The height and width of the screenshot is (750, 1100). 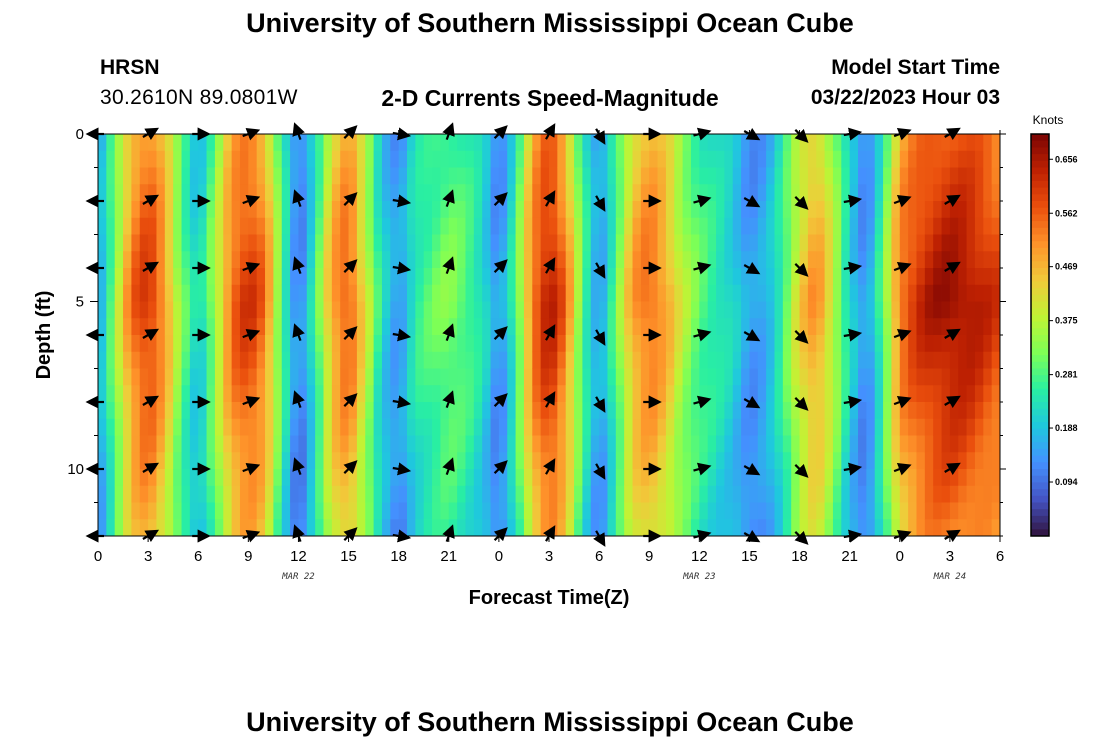 What do you see at coordinates (499, 556) in the screenshot?
I see `x-tick-label: 0` at bounding box center [499, 556].